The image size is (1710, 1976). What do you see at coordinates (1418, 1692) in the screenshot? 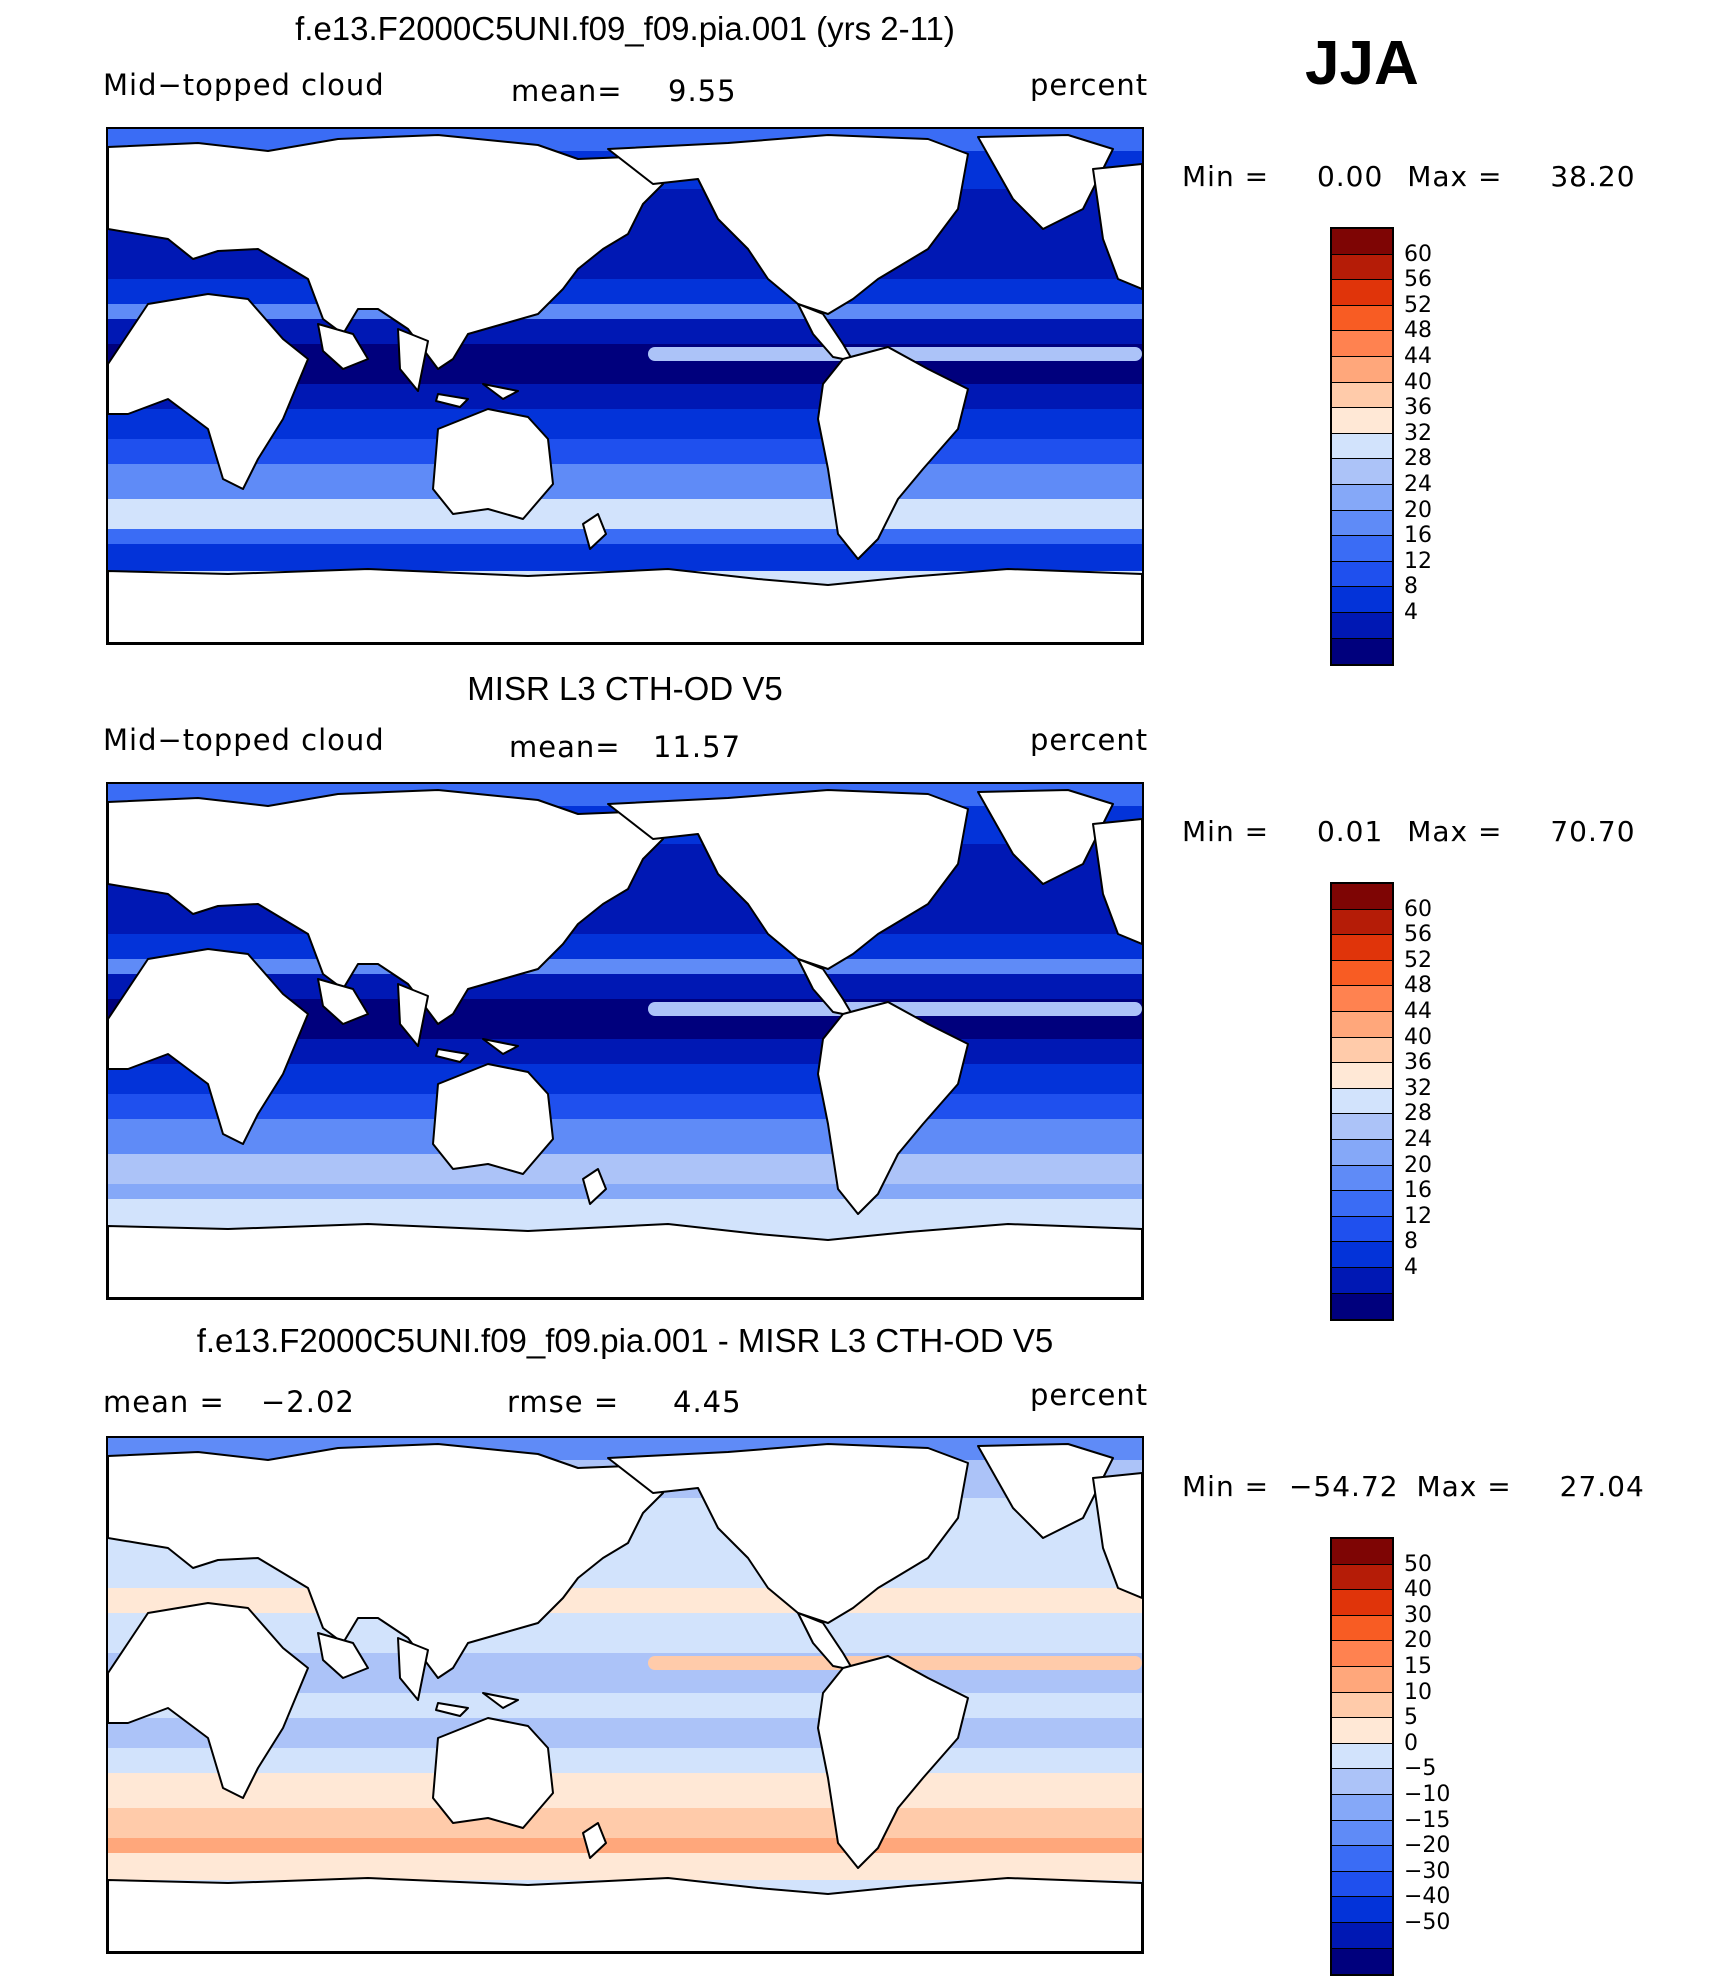
I see `colorbar-tick-label: 10` at bounding box center [1418, 1692].